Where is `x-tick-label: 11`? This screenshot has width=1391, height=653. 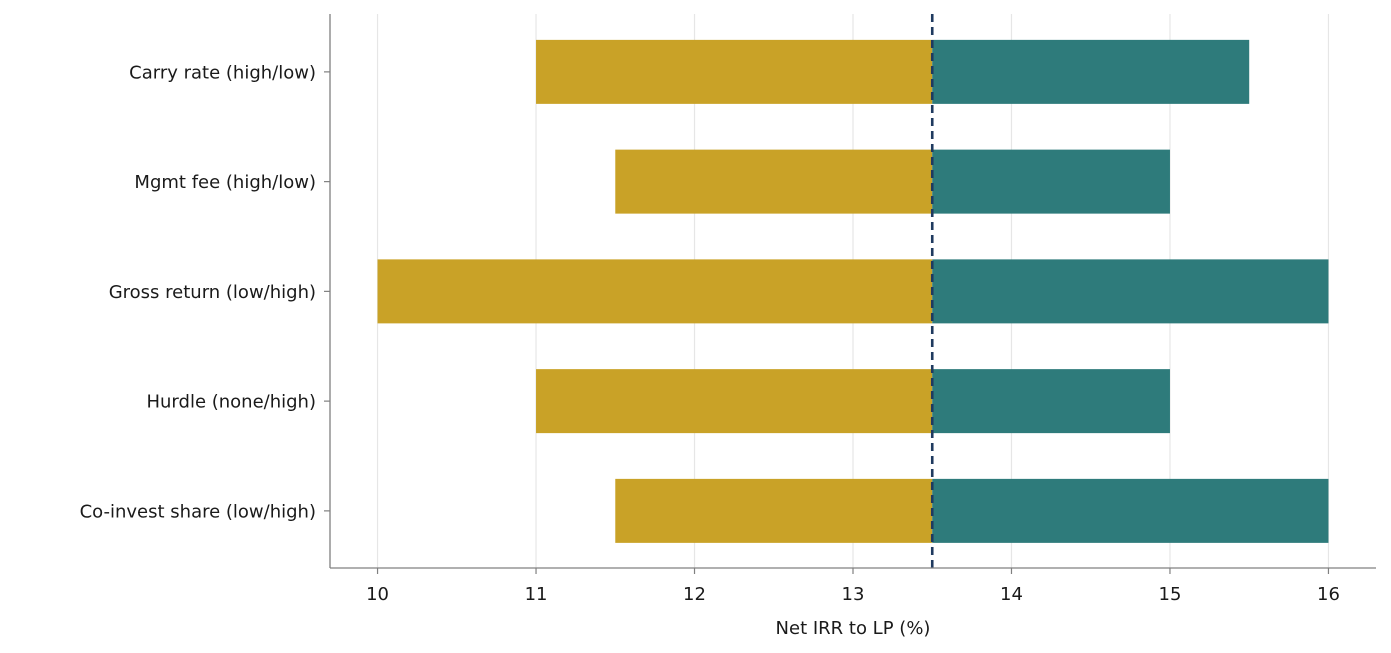
x-tick-label: 11 is located at coordinates (536, 594).